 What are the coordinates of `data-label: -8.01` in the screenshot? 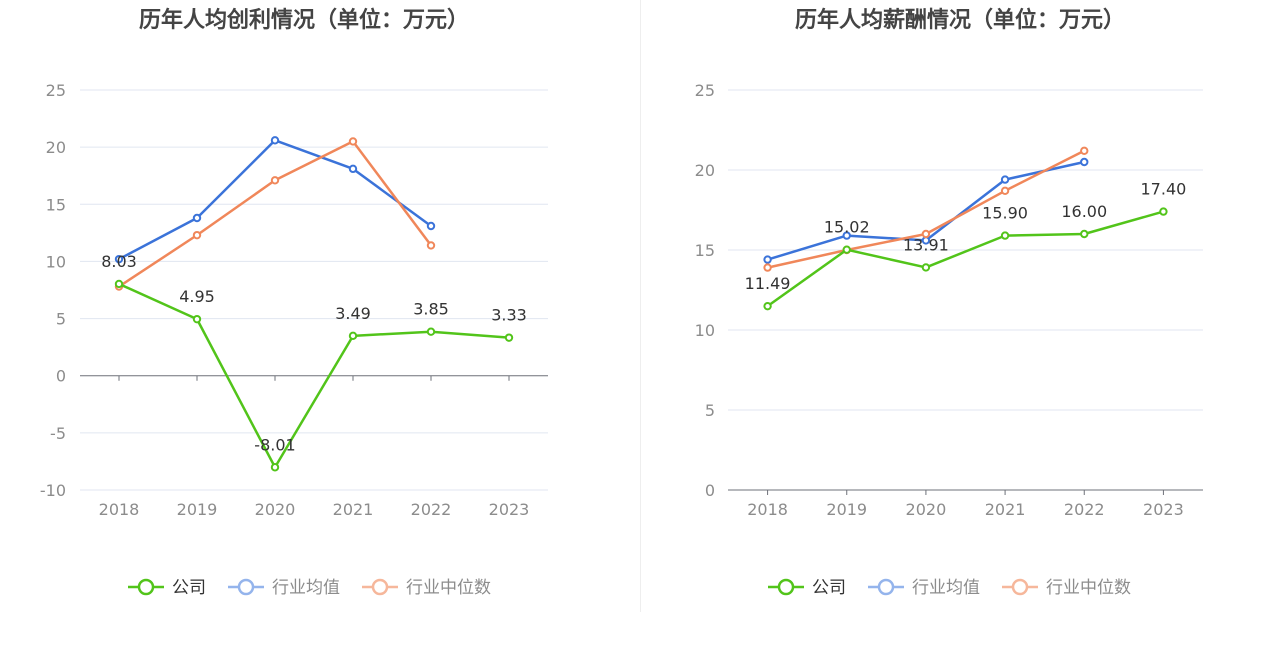 It's located at (274, 444).